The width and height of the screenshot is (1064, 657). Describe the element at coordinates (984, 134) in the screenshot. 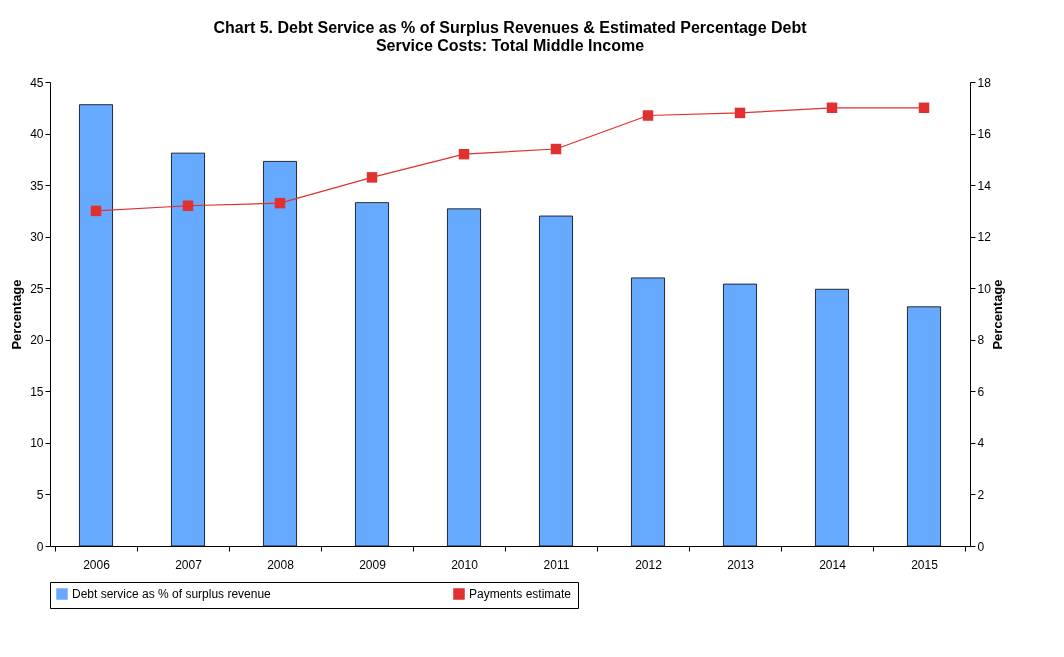

I see `y2-tick-label: 16` at that location.